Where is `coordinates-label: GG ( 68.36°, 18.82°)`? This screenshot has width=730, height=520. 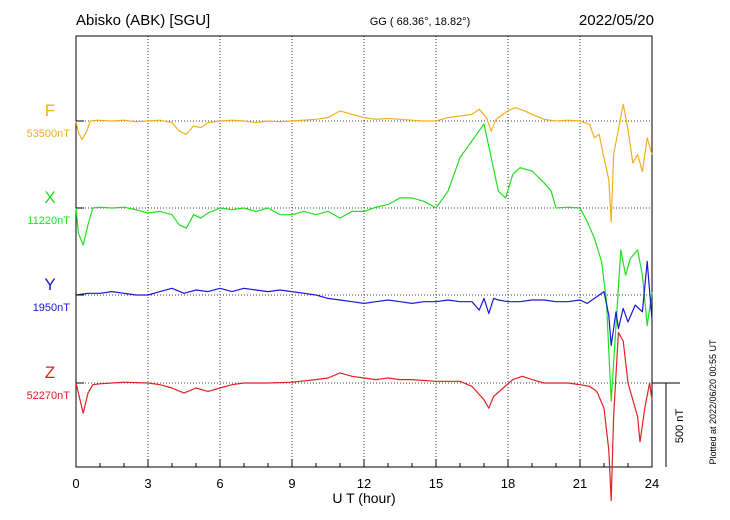
coordinates-label: GG ( 68.36°, 18.82°) is located at coordinates (420, 22).